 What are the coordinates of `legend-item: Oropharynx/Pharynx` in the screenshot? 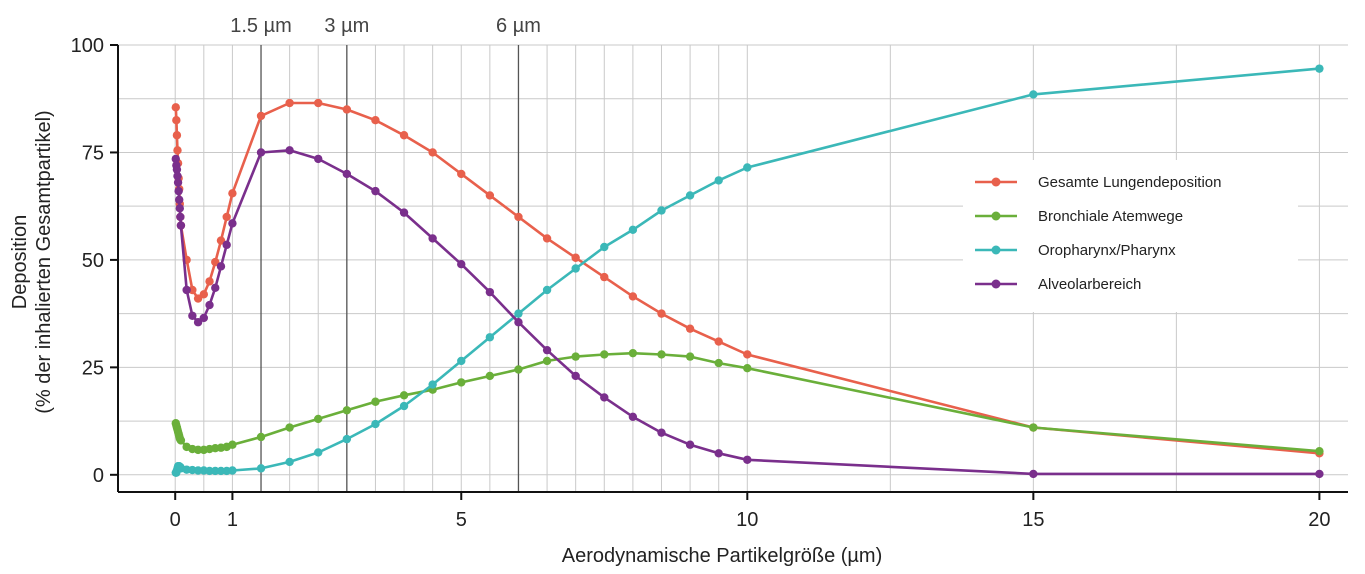 It's located at (1075, 250).